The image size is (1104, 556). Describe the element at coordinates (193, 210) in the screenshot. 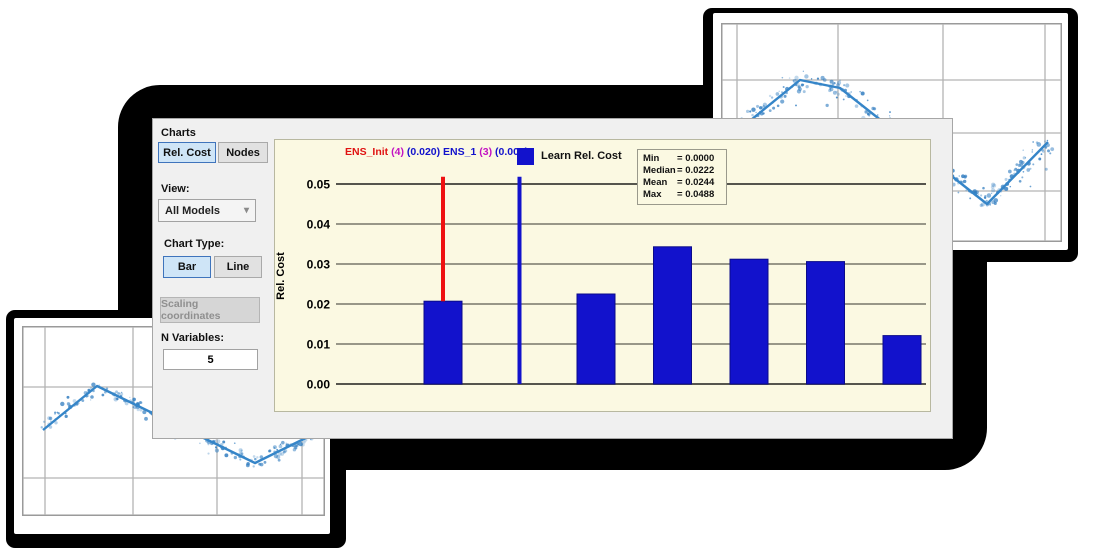

I see `view-selected-value: All Models` at that location.